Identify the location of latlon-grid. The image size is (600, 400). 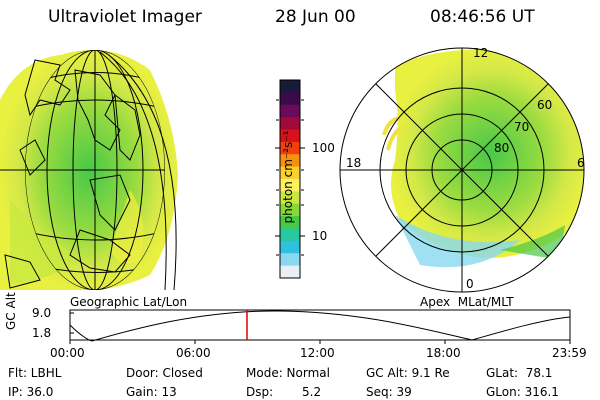
(95, 170).